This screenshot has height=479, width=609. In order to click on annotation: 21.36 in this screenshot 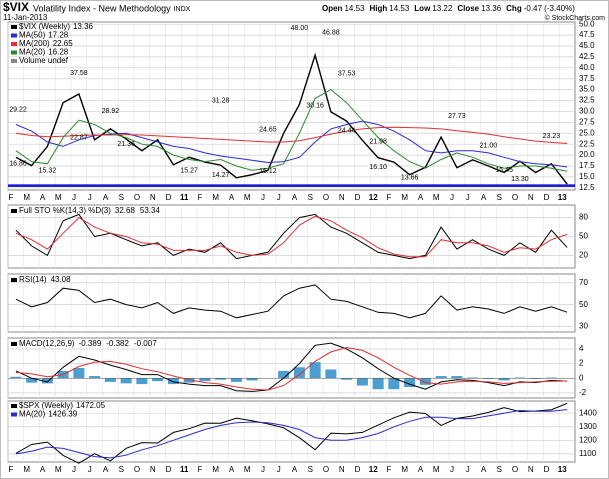, I will do `click(126, 144)`.